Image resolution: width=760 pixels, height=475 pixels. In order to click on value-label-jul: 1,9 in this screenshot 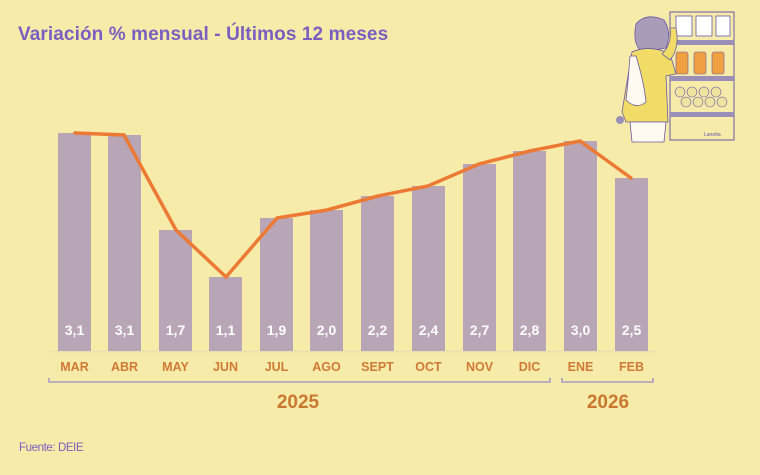, I will do `click(277, 330)`.